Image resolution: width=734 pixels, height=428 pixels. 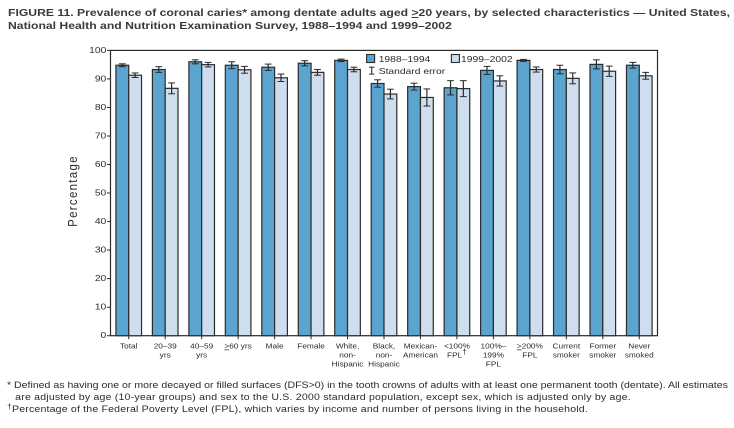 What do you see at coordinates (238, 346) in the screenshot?
I see `svg-text: >60 yrs` at bounding box center [238, 346].